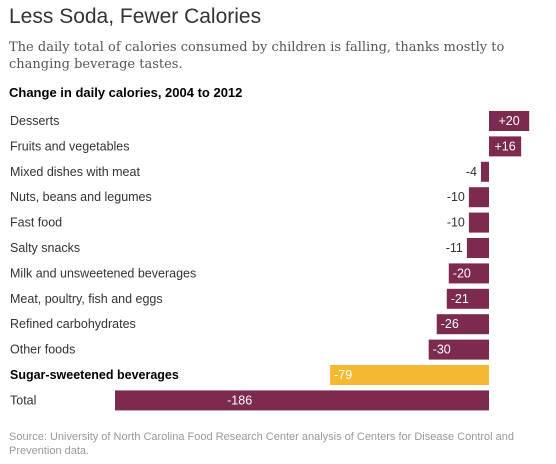 This screenshot has height=464, width=556. Describe the element at coordinates (86, 299) in the screenshot. I see `category-label: Meat, poultry, fish and eggs` at that location.